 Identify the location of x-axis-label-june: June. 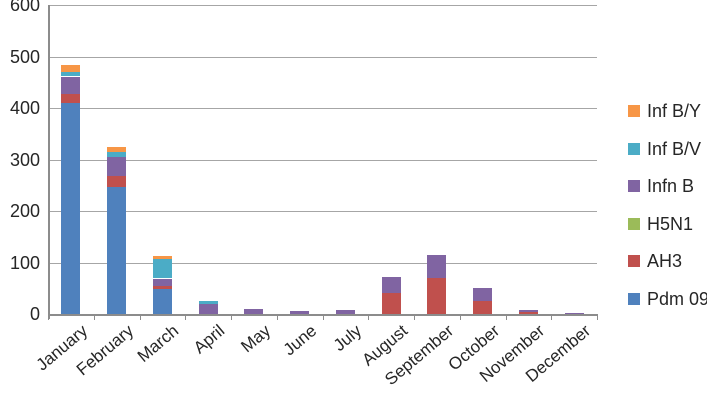
(299, 340).